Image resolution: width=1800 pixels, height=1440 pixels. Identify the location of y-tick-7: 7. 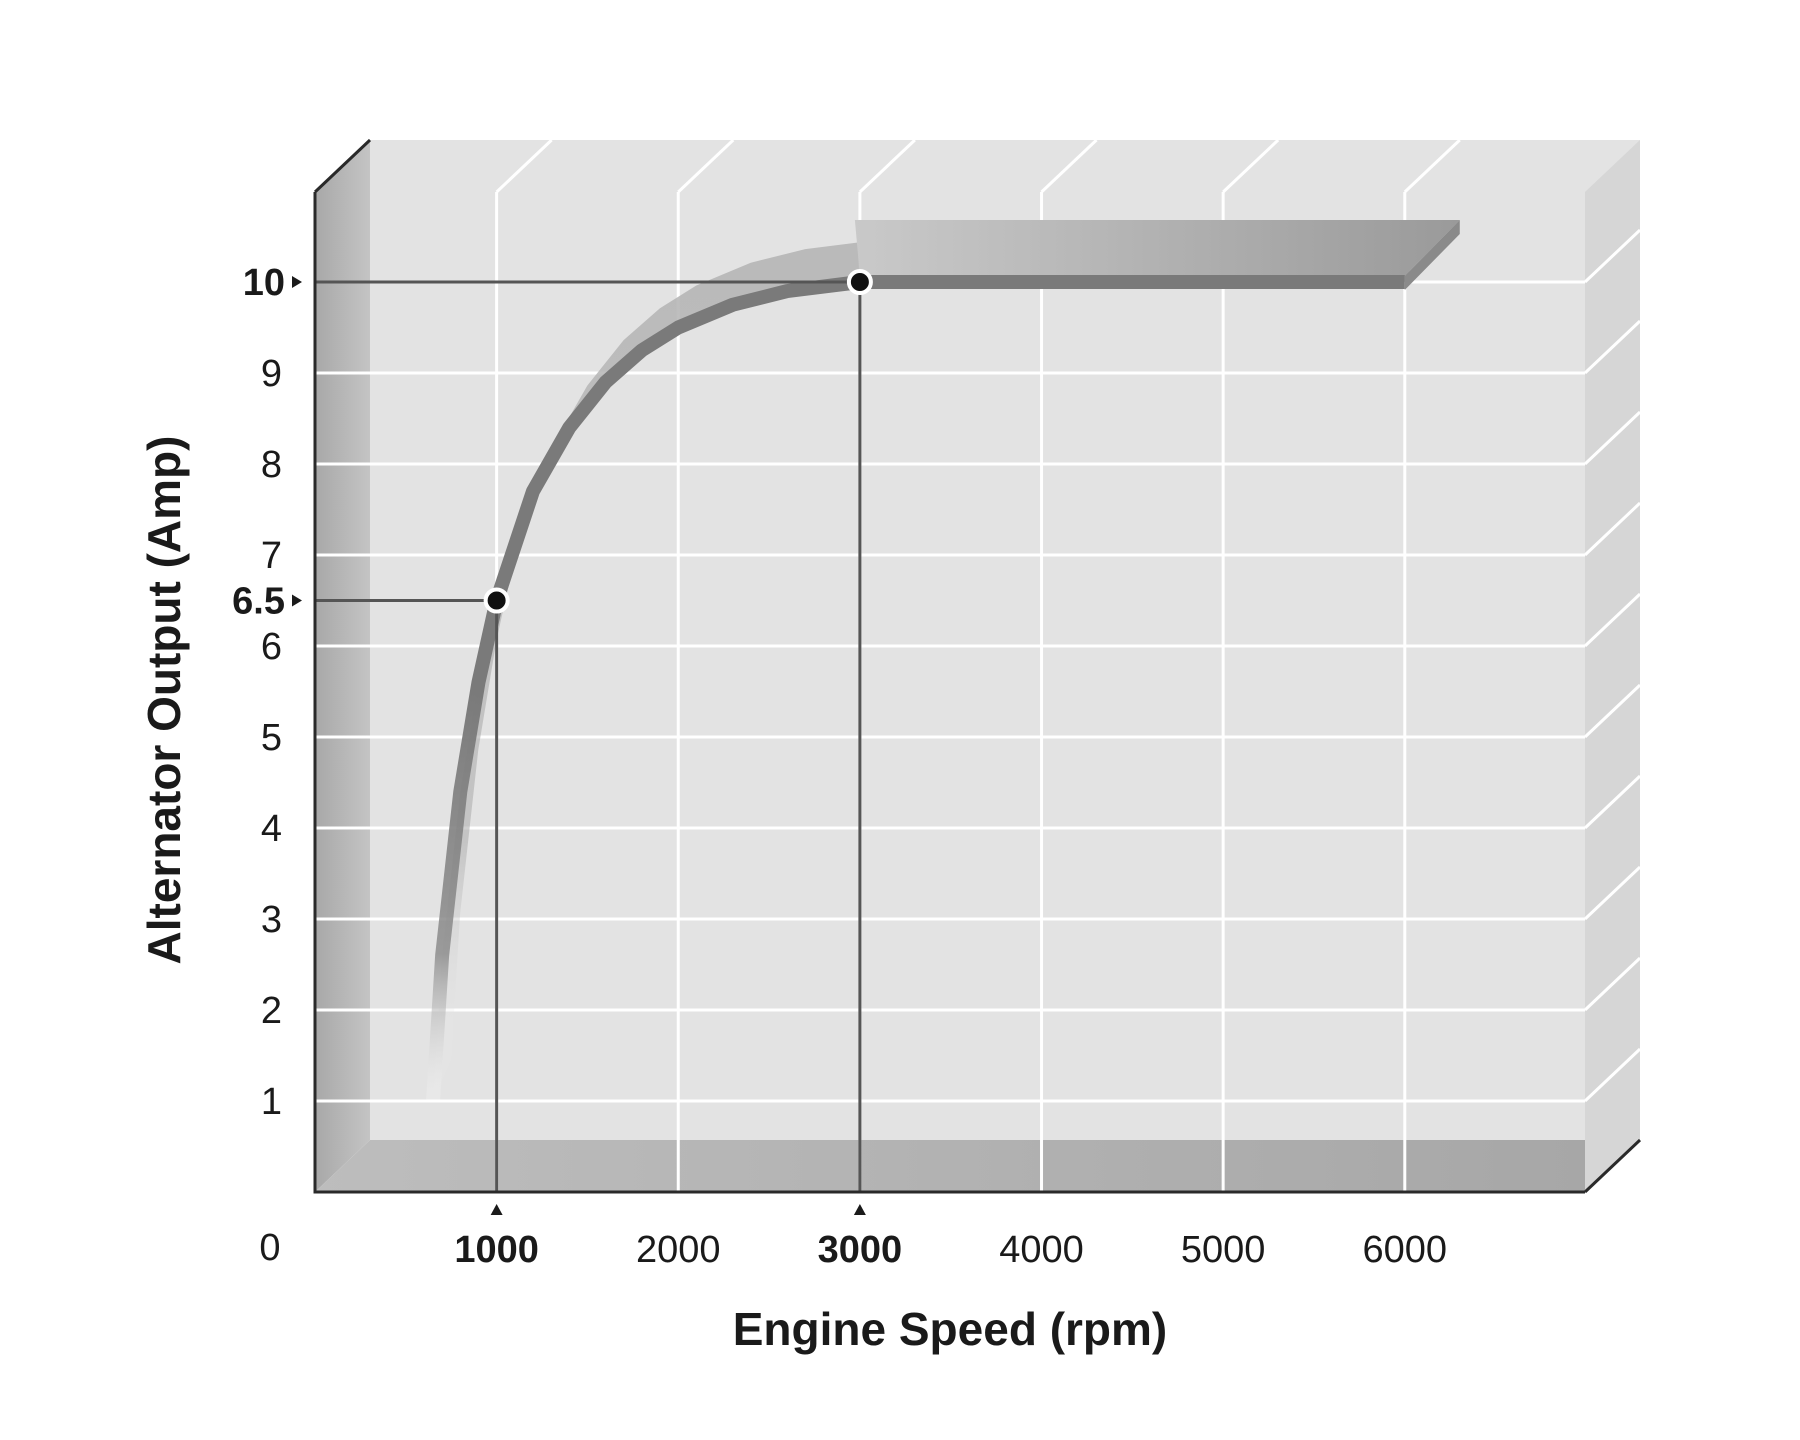
(271, 556).